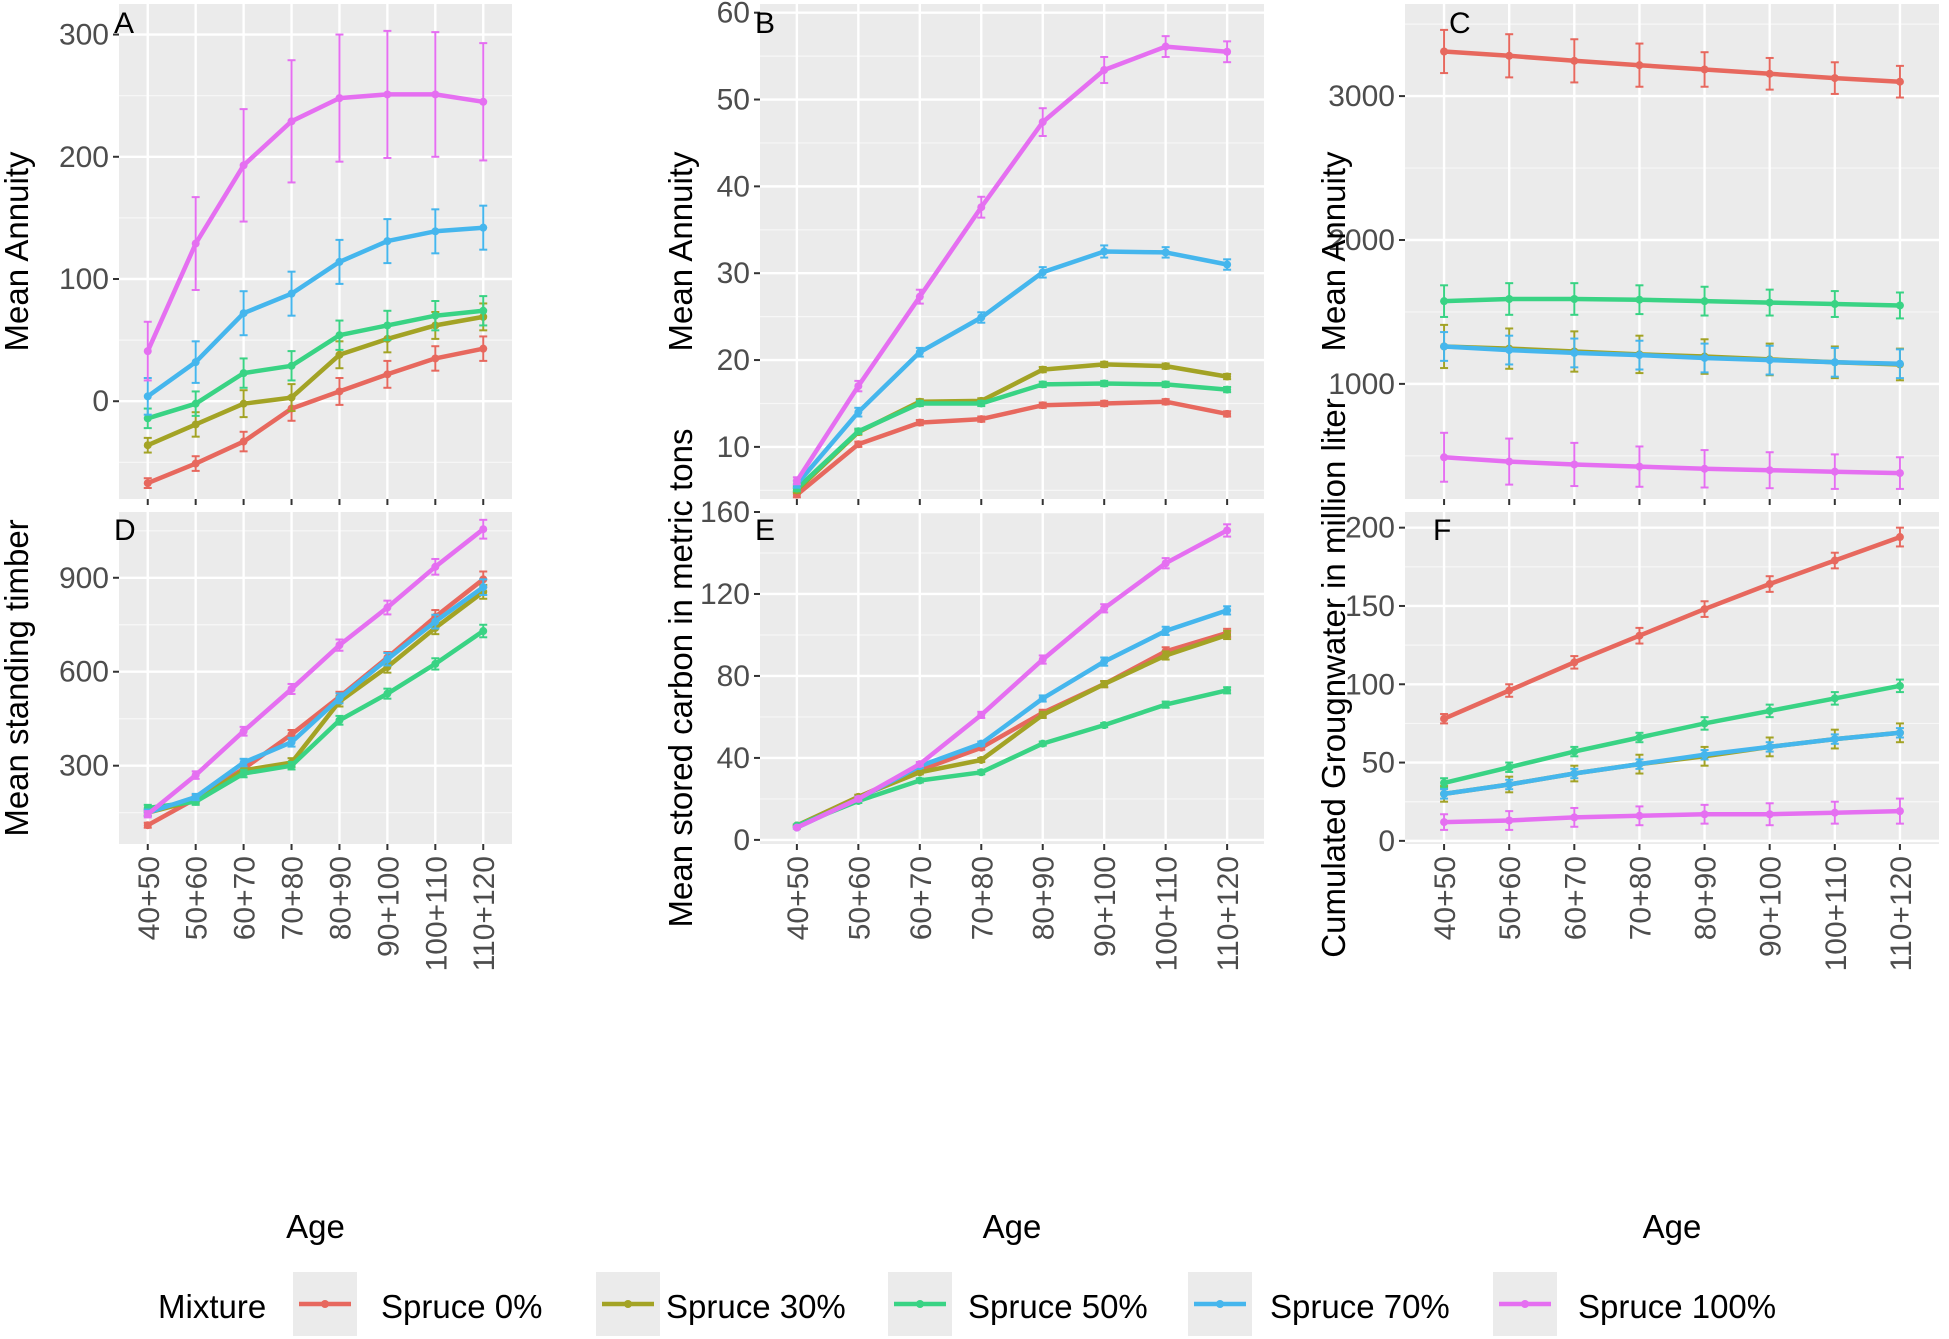 Image resolution: width=1949 pixels, height=1339 pixels. What do you see at coordinates (1575, 898) in the screenshot?
I see `x-tick-label: 60+70` at bounding box center [1575, 898].